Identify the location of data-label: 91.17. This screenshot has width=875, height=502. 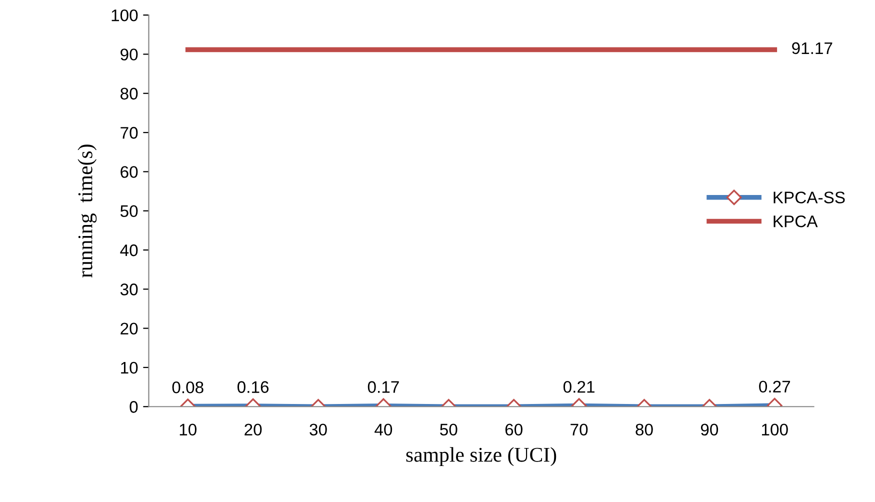
(812, 48).